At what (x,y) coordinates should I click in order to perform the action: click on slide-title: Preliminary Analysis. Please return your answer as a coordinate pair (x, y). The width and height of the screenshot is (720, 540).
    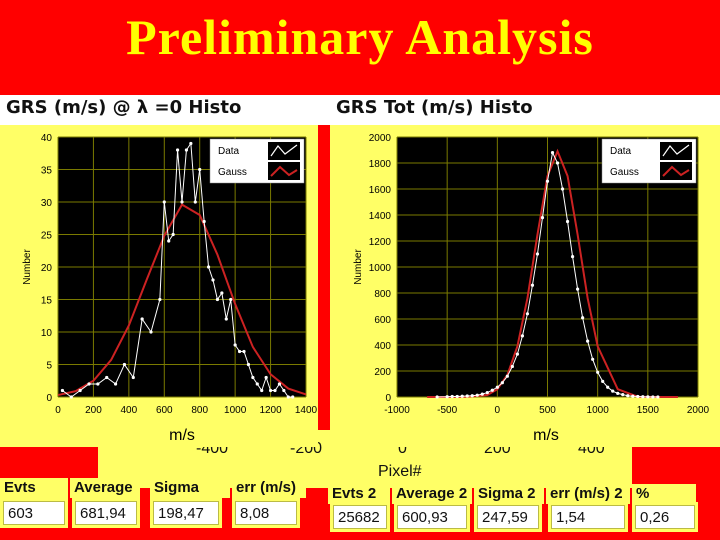
    Looking at the image, I should click on (360, 37).